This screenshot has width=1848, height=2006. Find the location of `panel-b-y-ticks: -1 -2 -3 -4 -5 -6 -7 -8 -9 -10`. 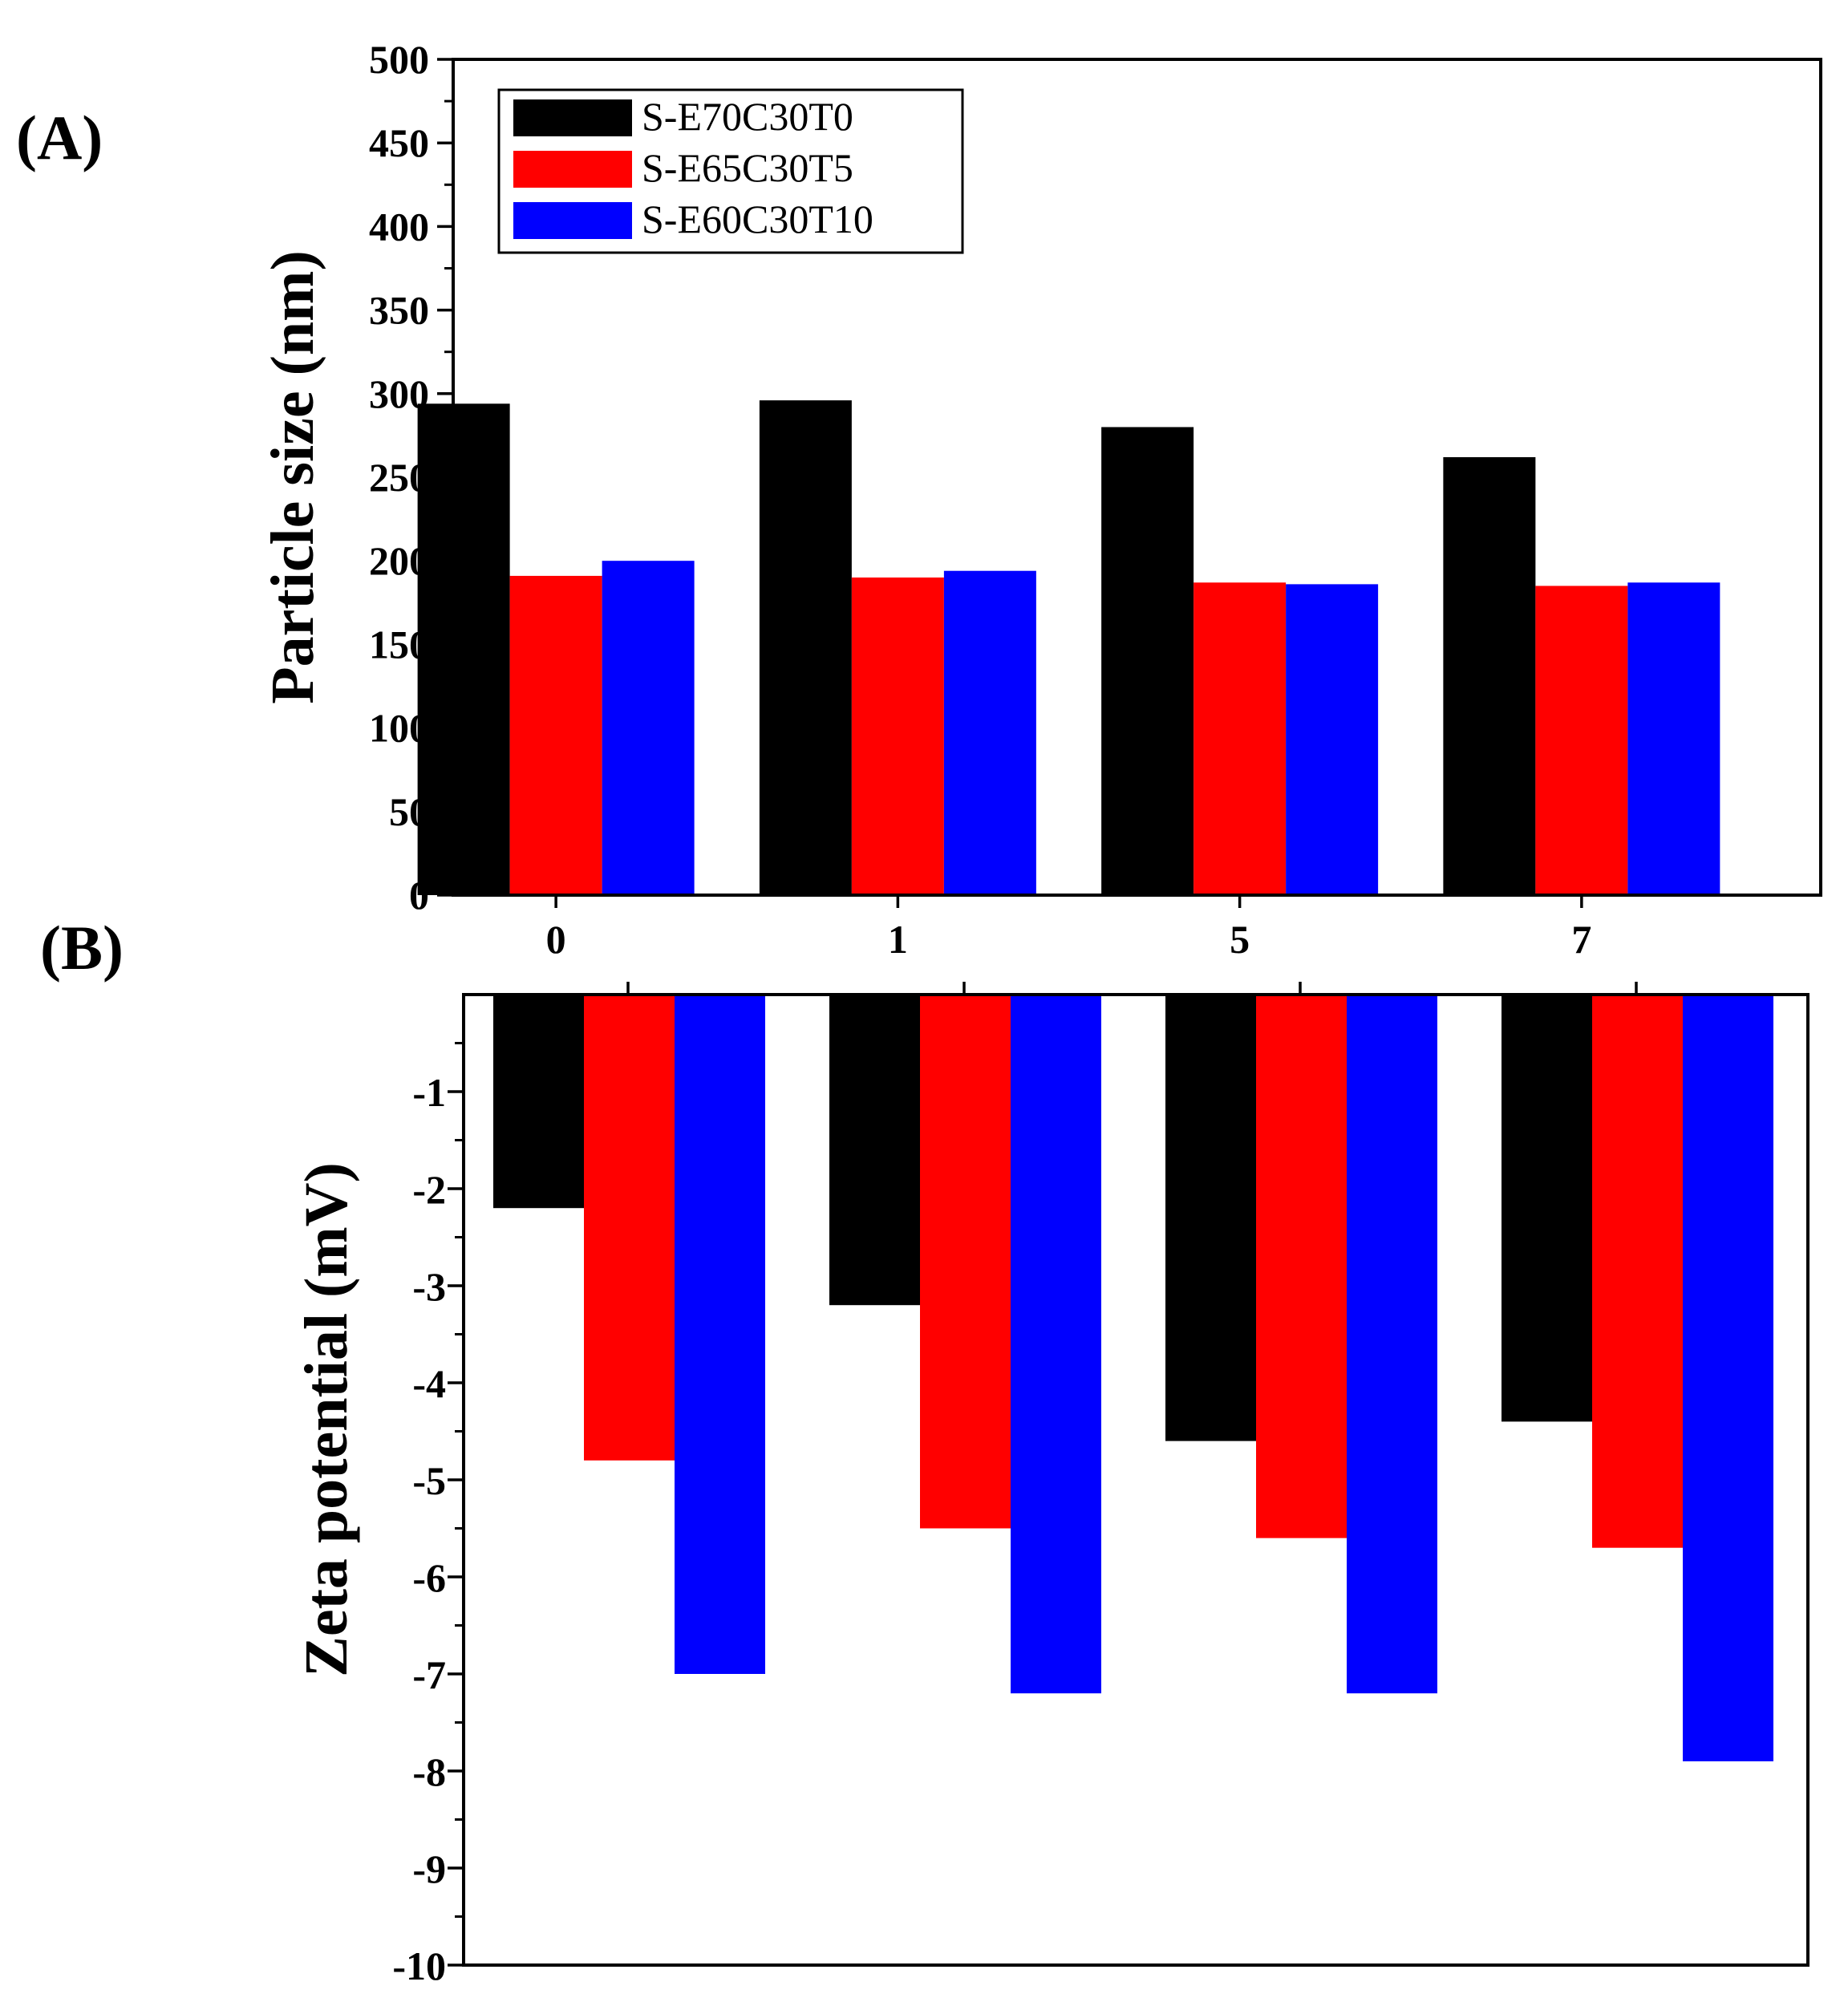

panel-b-y-ticks: -1 -2 -3 -4 -5 -6 -7 -8 -9 -10 is located at coordinates (428, 1529).